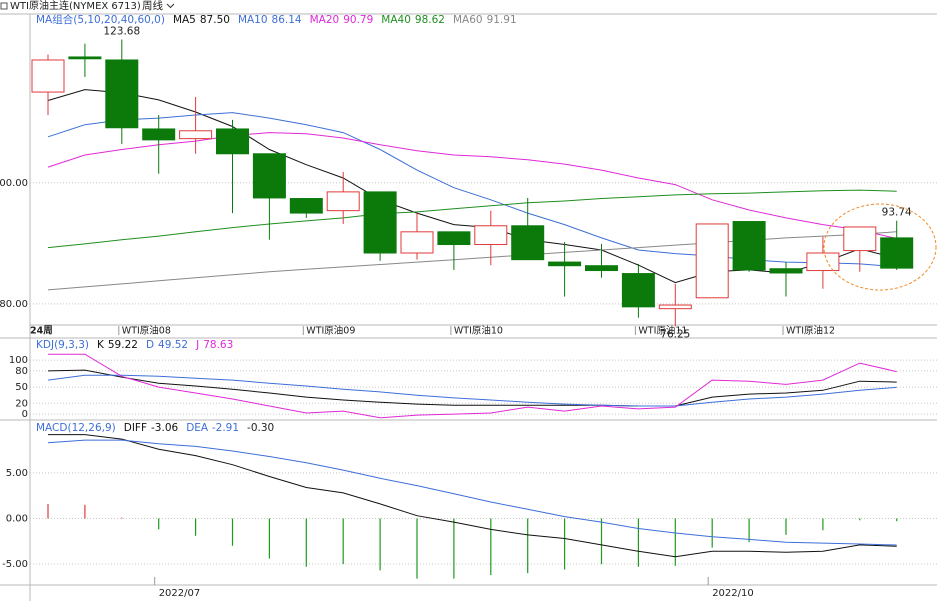 The image size is (937, 601). I want to click on legend-value: 91.91, so click(502, 20).